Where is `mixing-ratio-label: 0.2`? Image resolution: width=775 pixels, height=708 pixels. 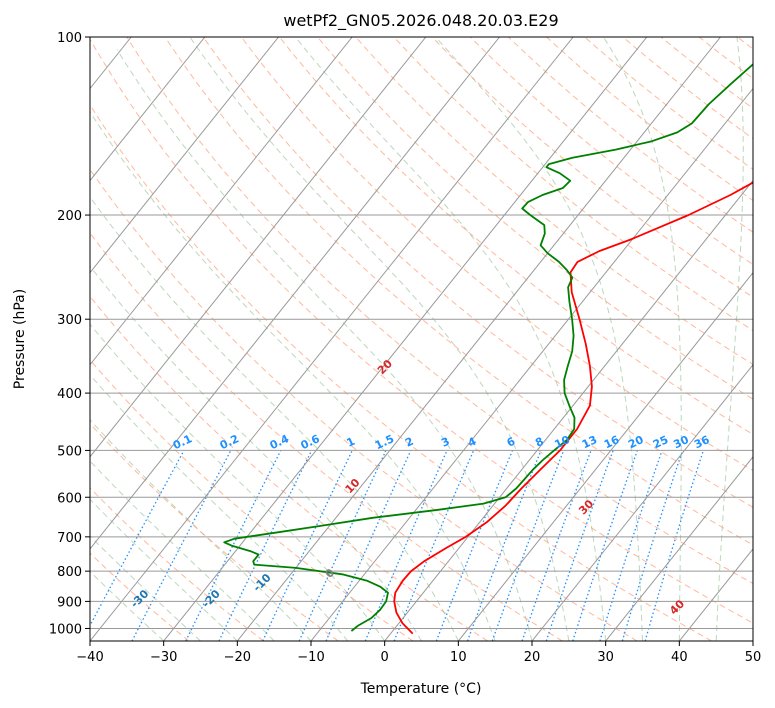 mixing-ratio-label: 0.2 is located at coordinates (229, 442).